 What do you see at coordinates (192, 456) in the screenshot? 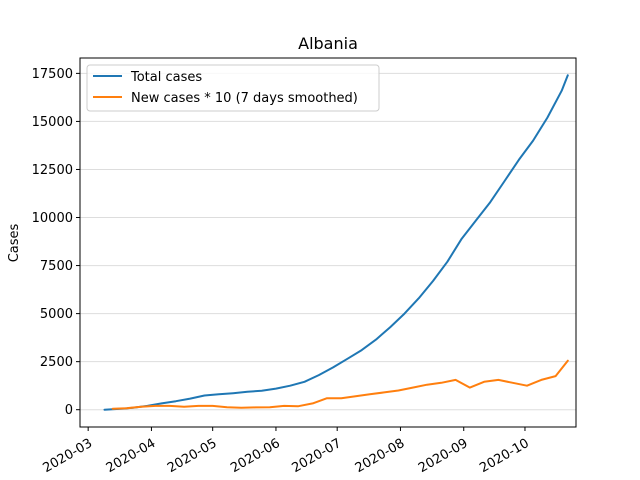
I see `x-tick-label: 2020-05` at bounding box center [192, 456].